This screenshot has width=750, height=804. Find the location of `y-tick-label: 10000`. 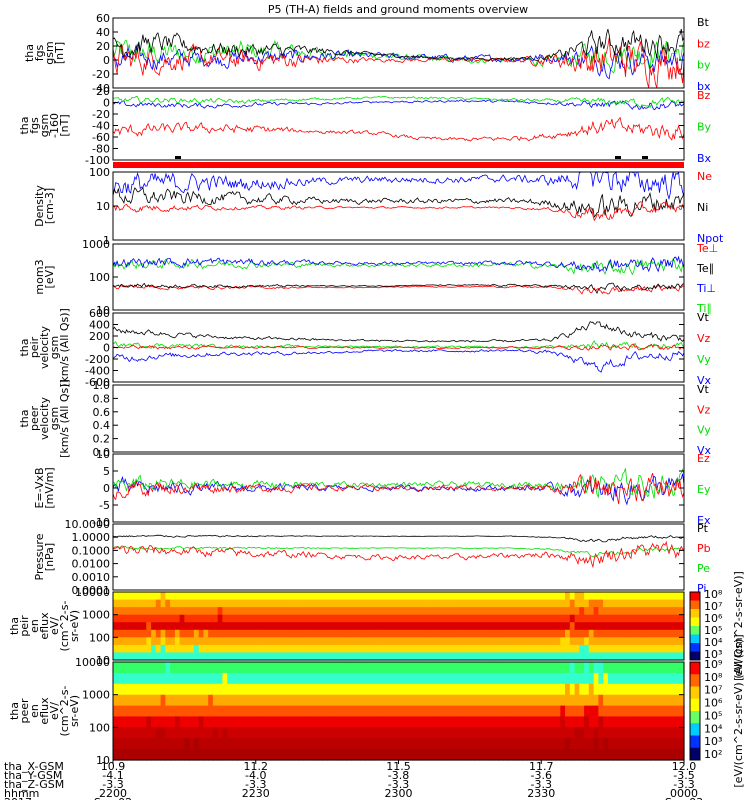

y-tick-label: 10000 is located at coordinates (92, 592).